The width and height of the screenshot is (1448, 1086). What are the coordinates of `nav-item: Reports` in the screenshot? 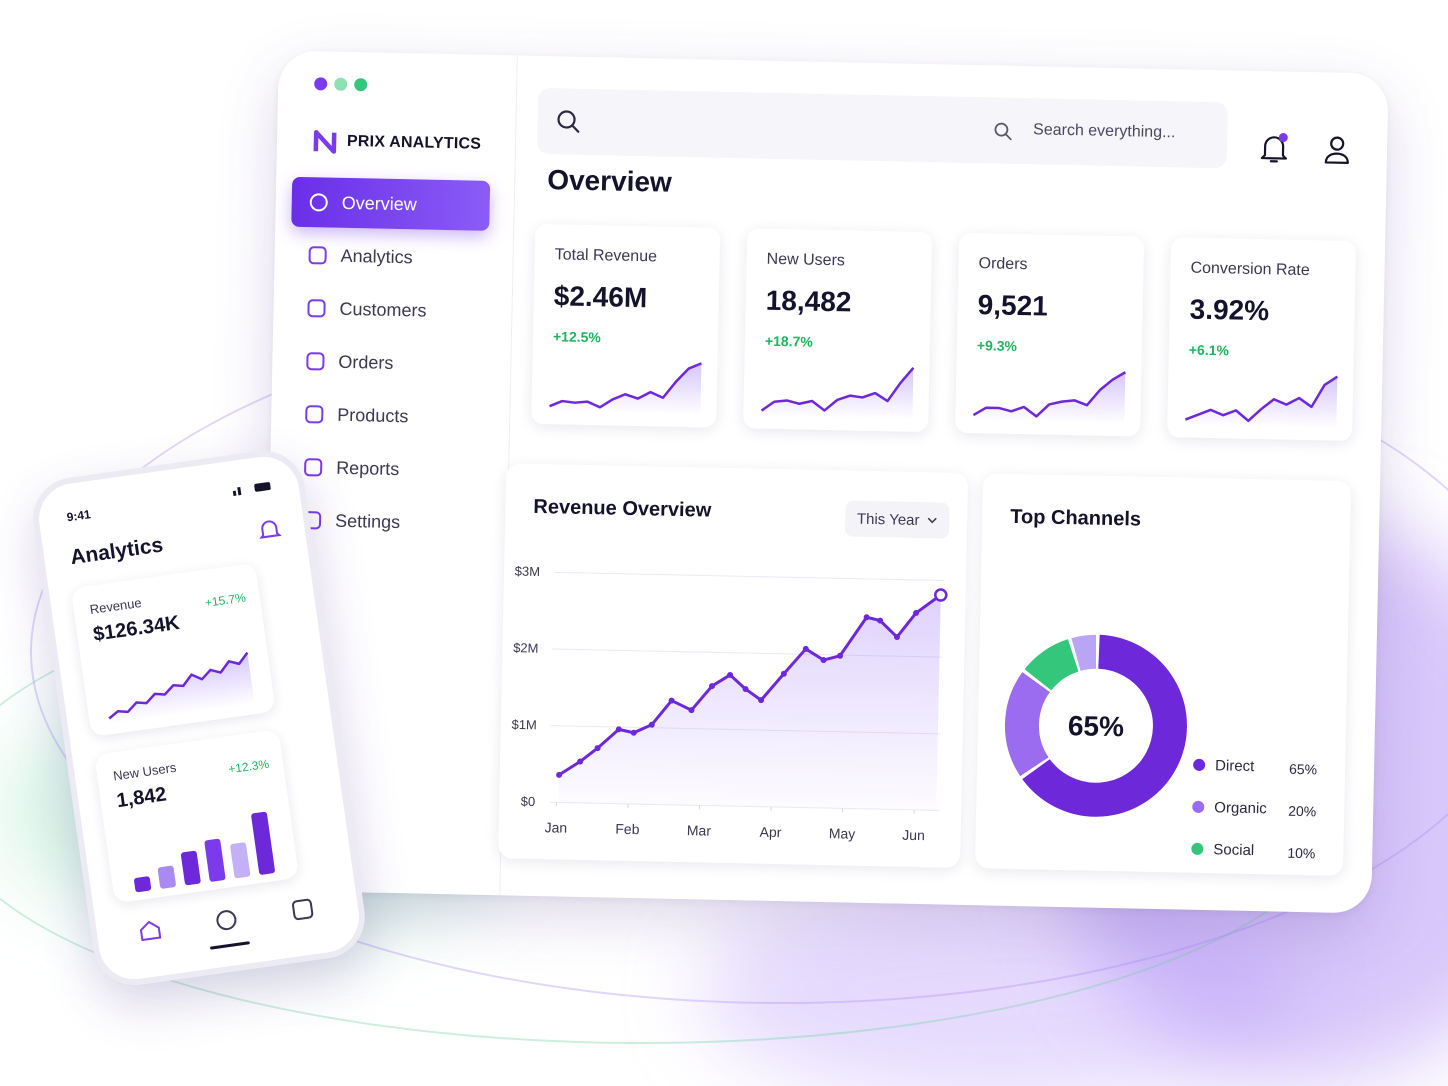 It's located at (385, 469).